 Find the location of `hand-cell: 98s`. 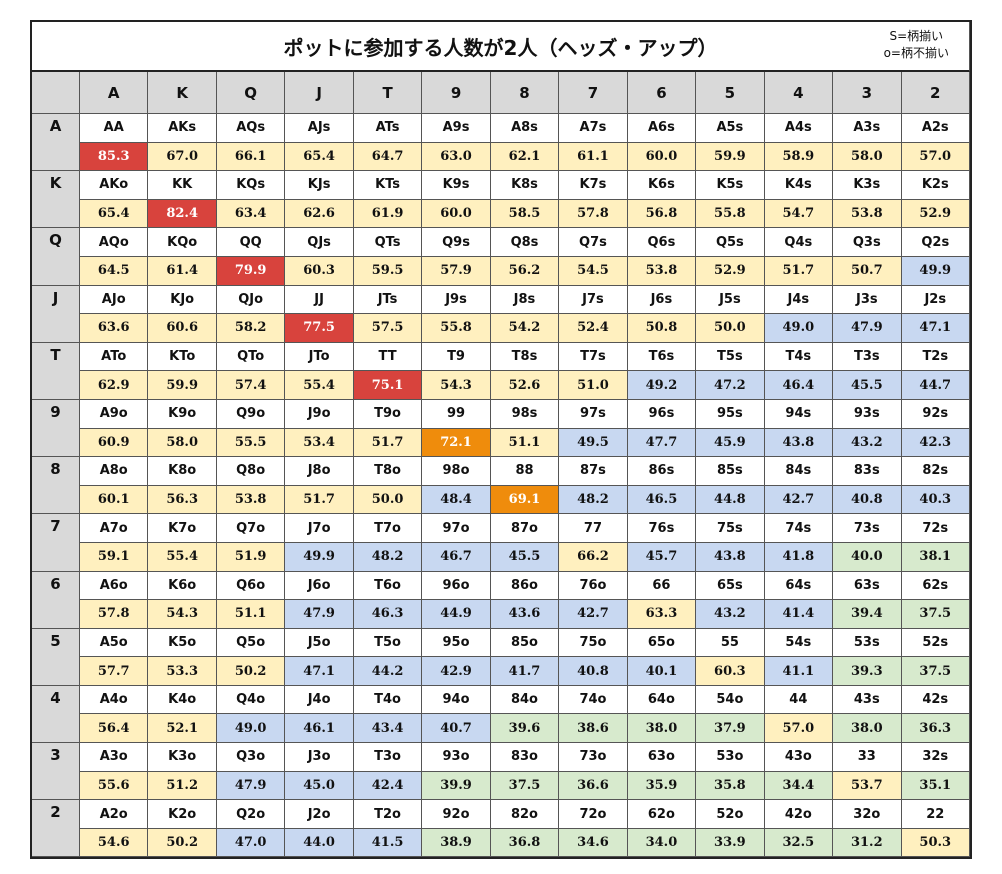

hand-cell: 98s is located at coordinates (525, 414).